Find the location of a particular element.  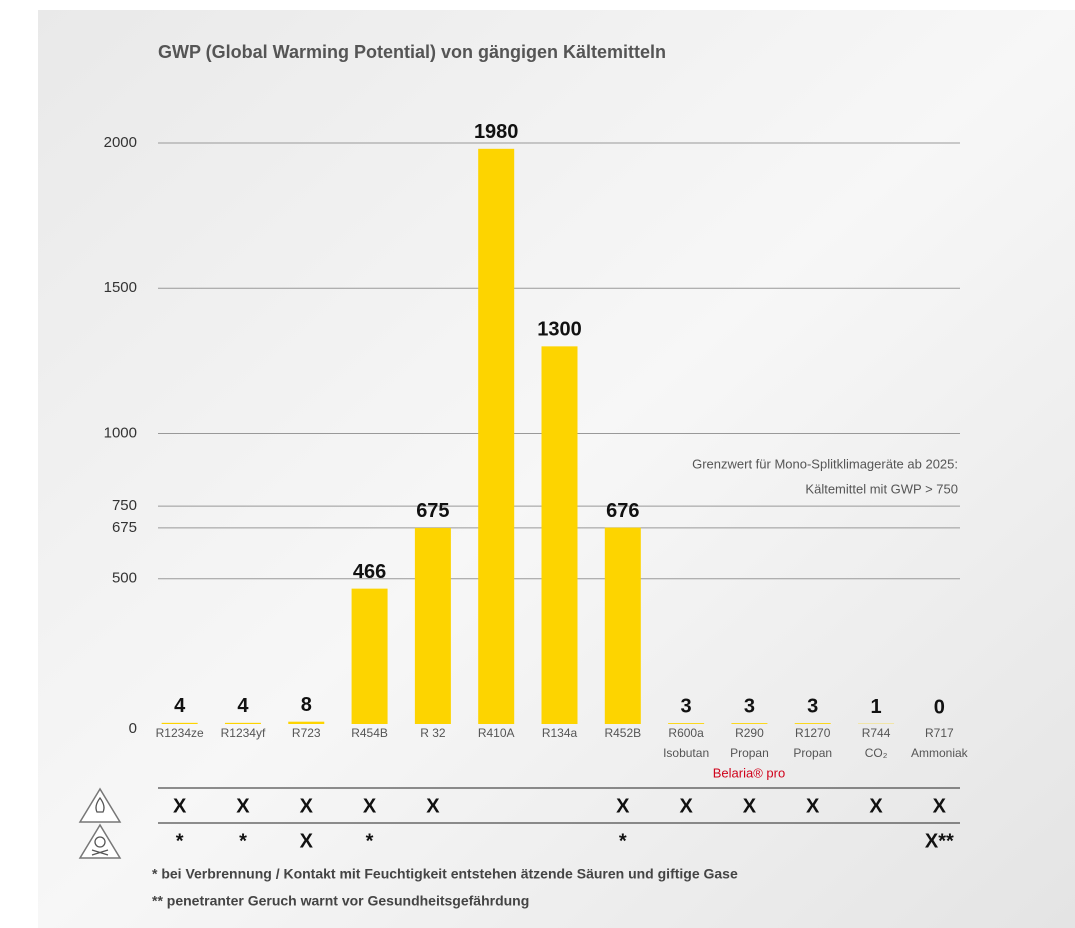

y-tick-label: 675 is located at coordinates (124, 527).